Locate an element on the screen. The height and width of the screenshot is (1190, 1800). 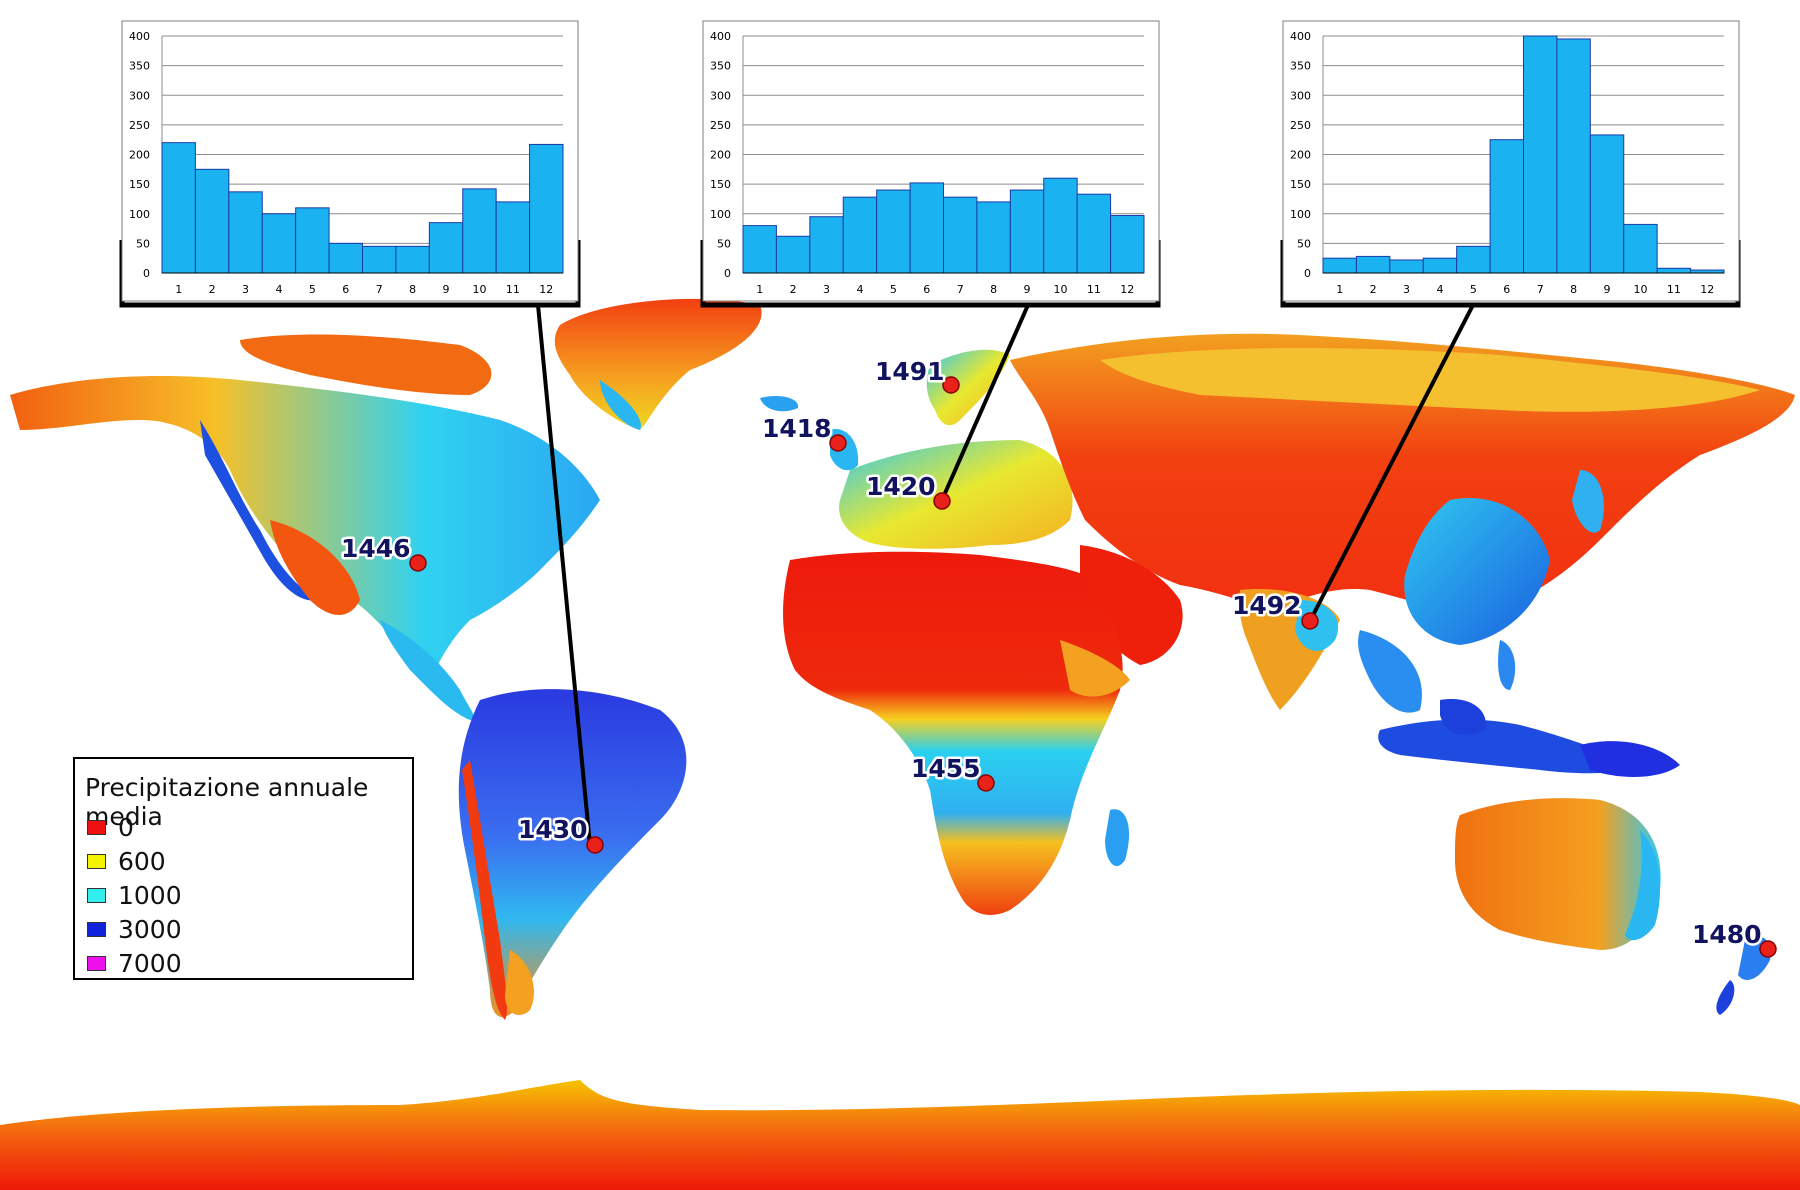
station-label-1480: 1480 is located at coordinates (1727, 934).